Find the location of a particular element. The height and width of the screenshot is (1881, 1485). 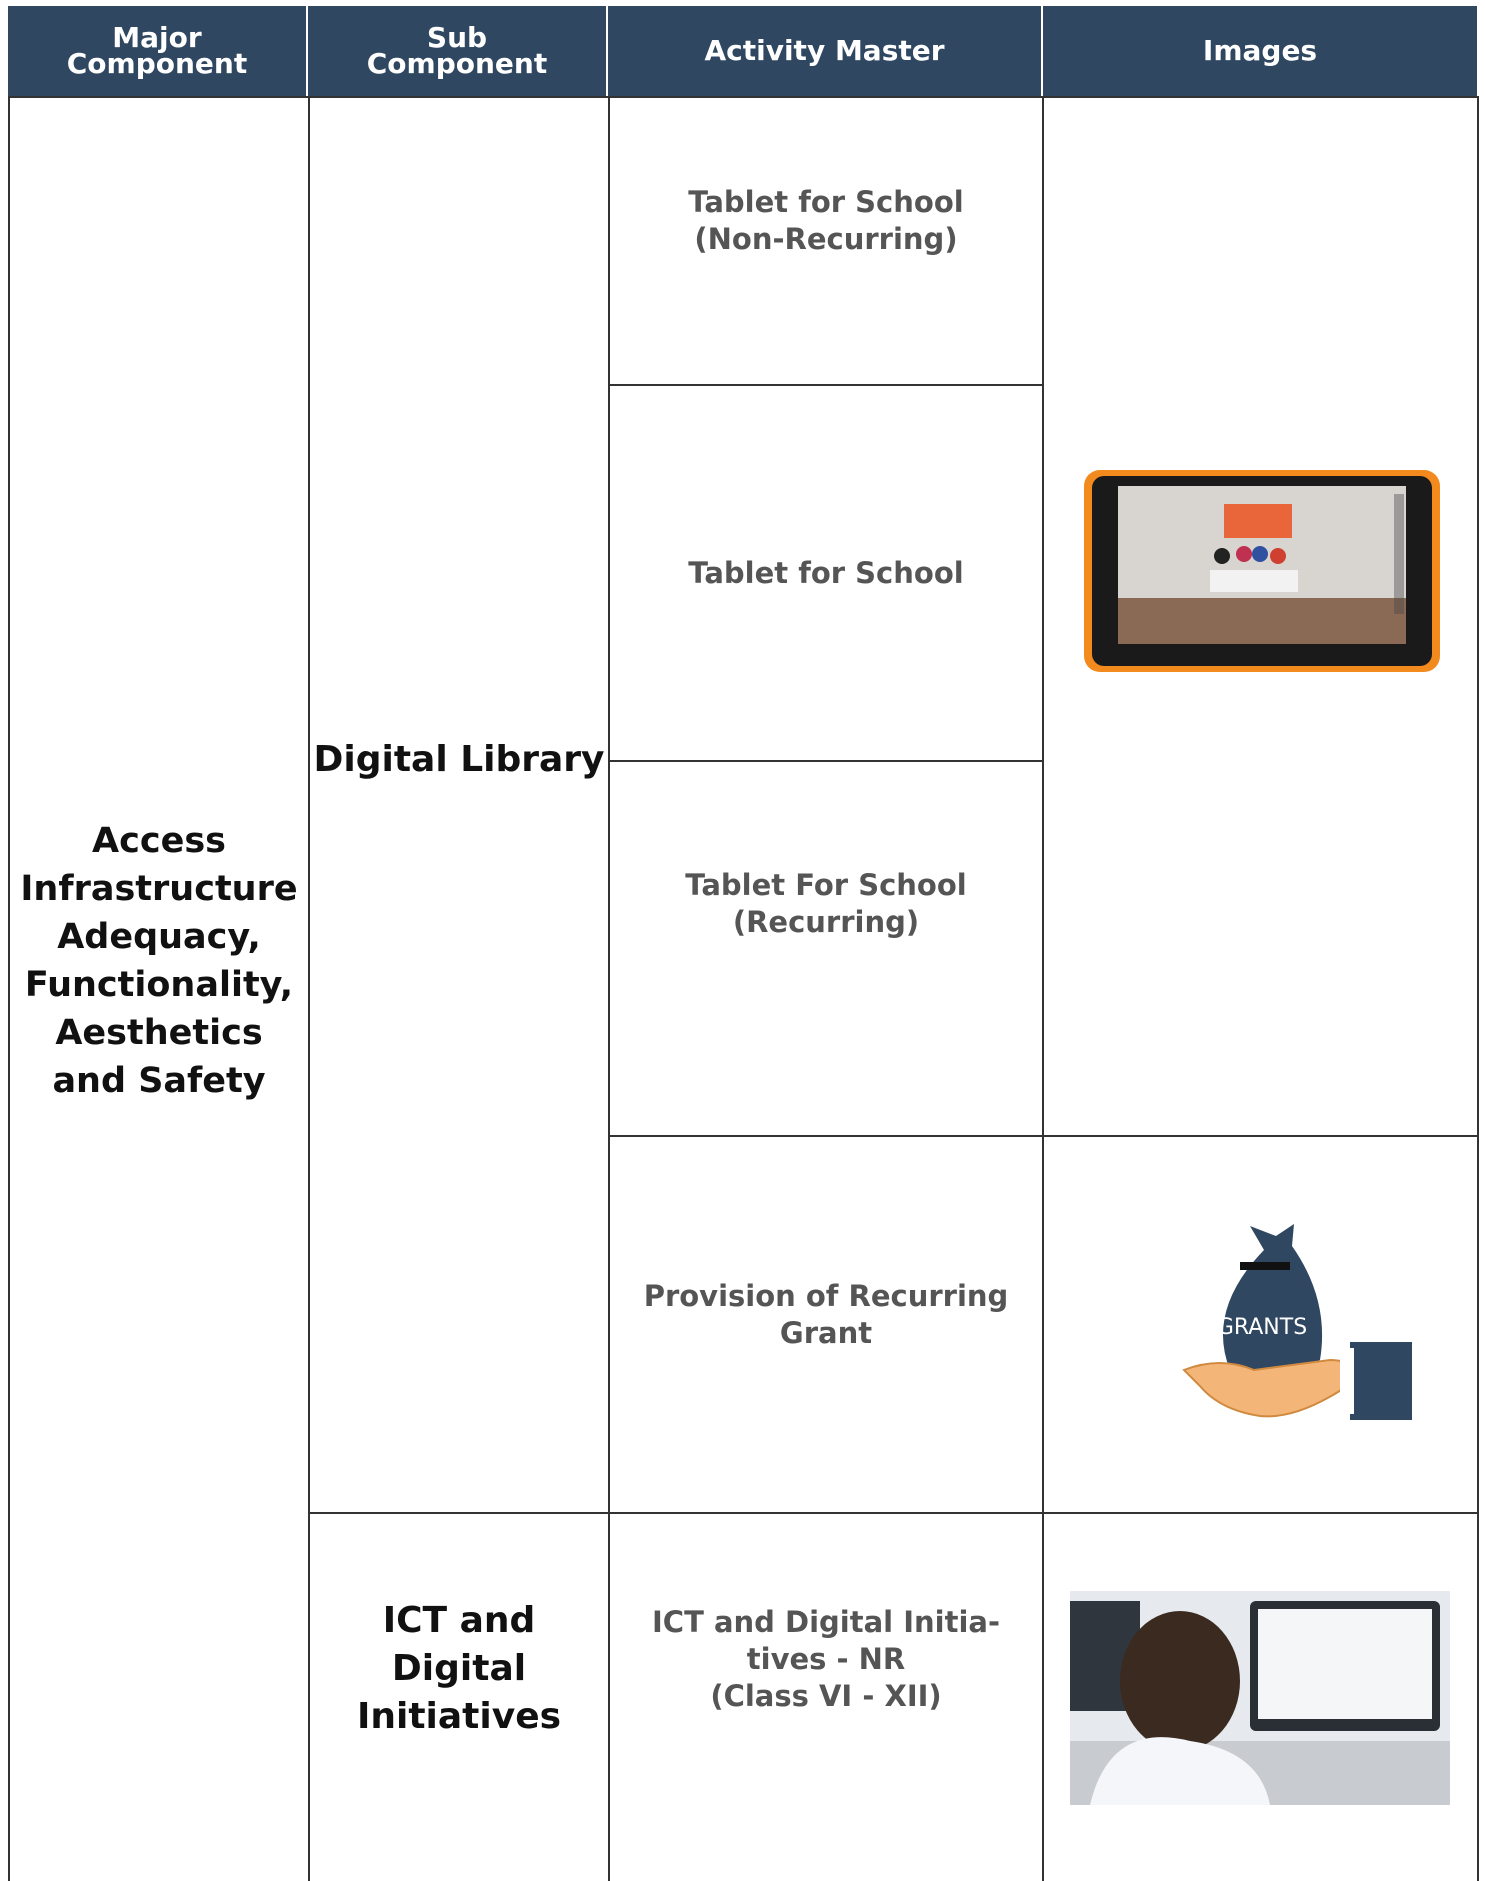

grants-label: GRANTS is located at coordinates (1262, 1327).